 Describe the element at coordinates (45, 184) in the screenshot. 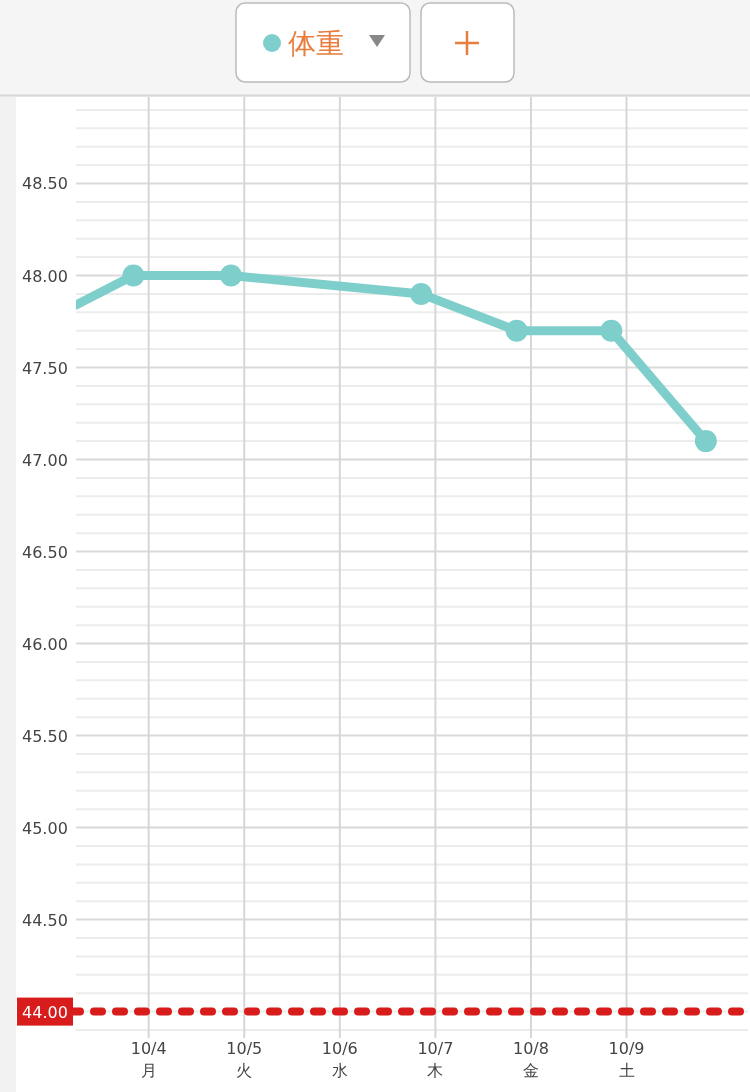

I see `y-tick-label: 48.50` at that location.